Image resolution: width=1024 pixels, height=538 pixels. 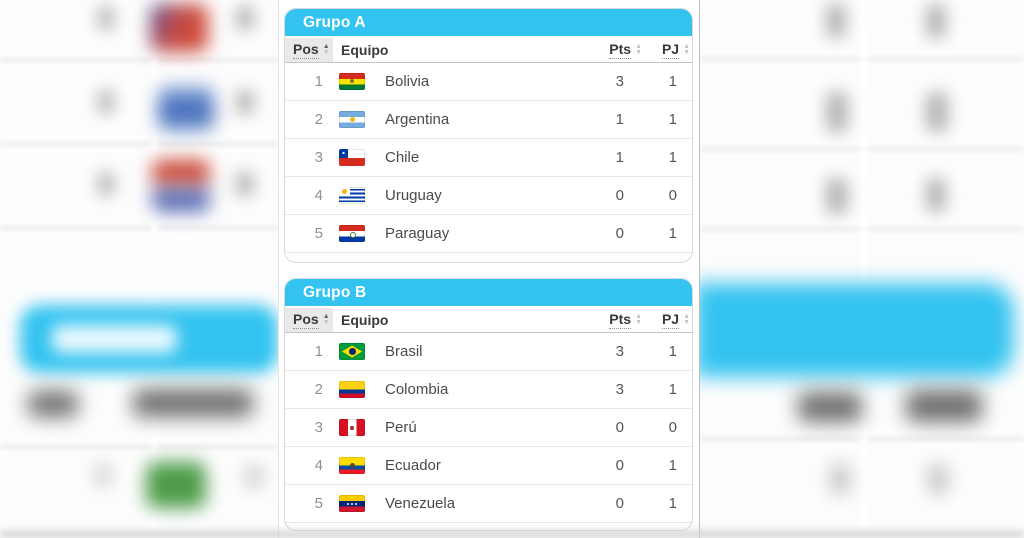 I want to click on group-title: Grupo B, so click(x=335, y=292).